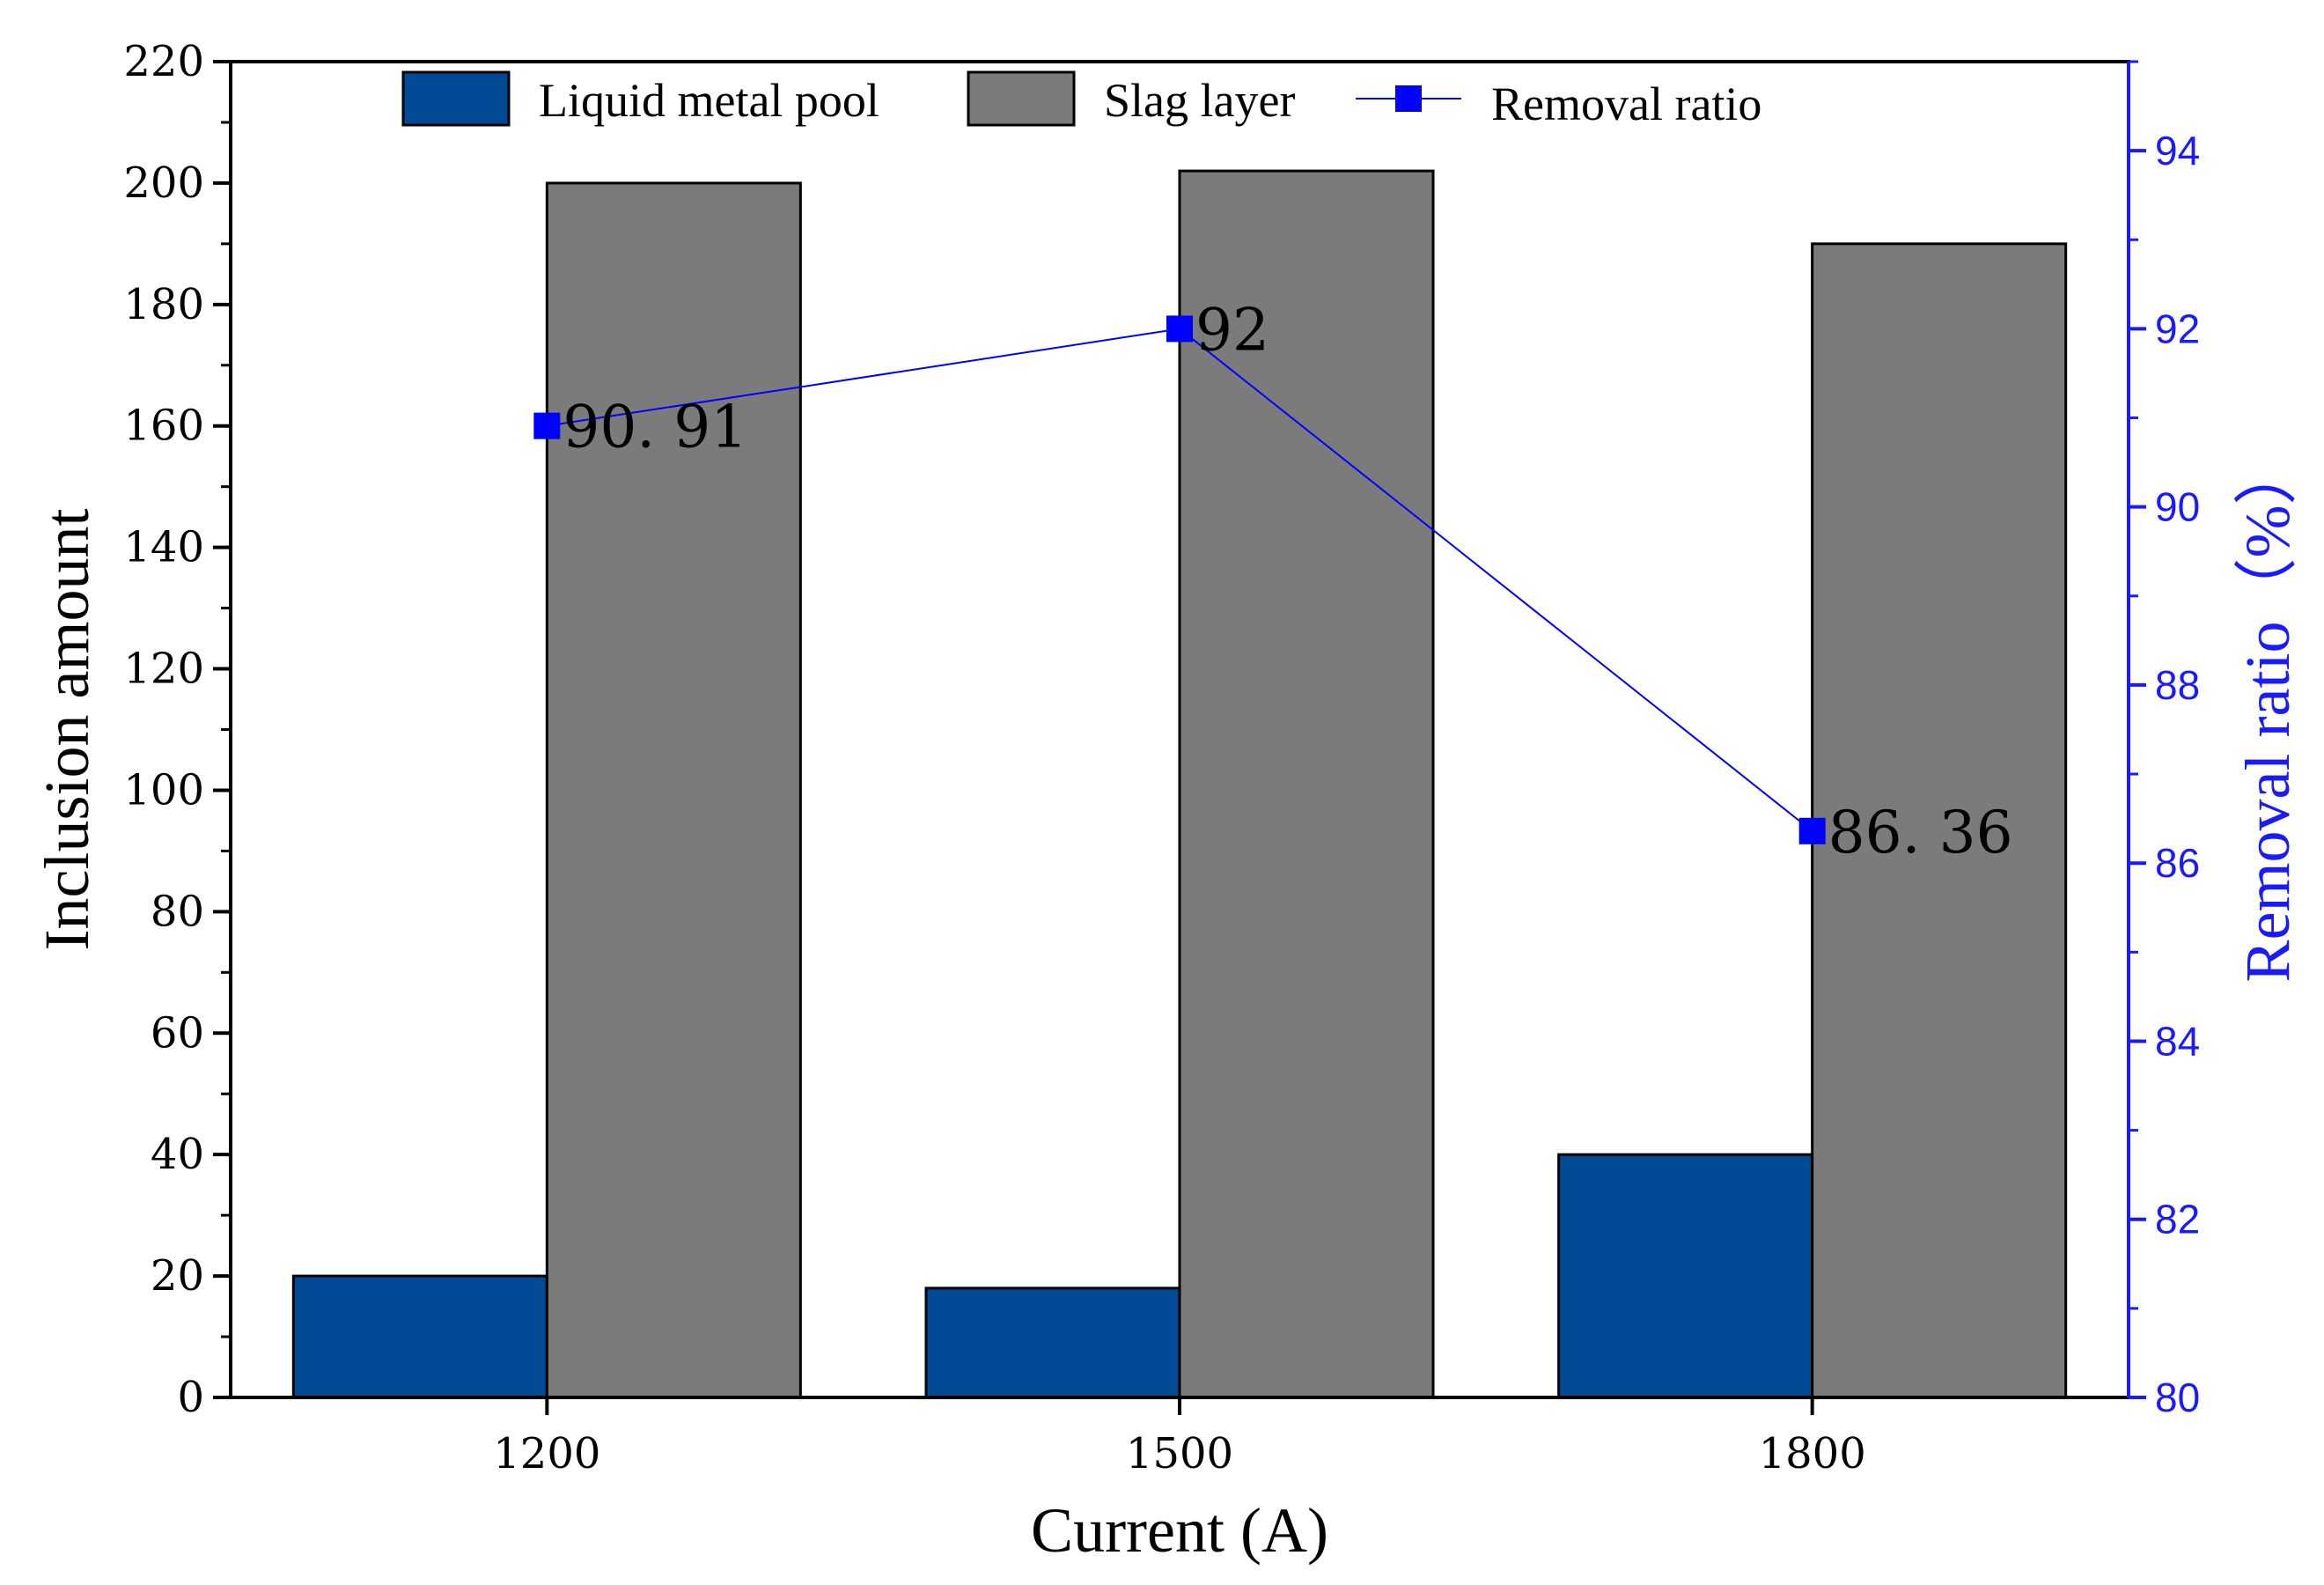 The width and height of the screenshot is (2324, 1585). Describe the element at coordinates (1812, 1453) in the screenshot. I see `x-tick-label: 1800` at that location.